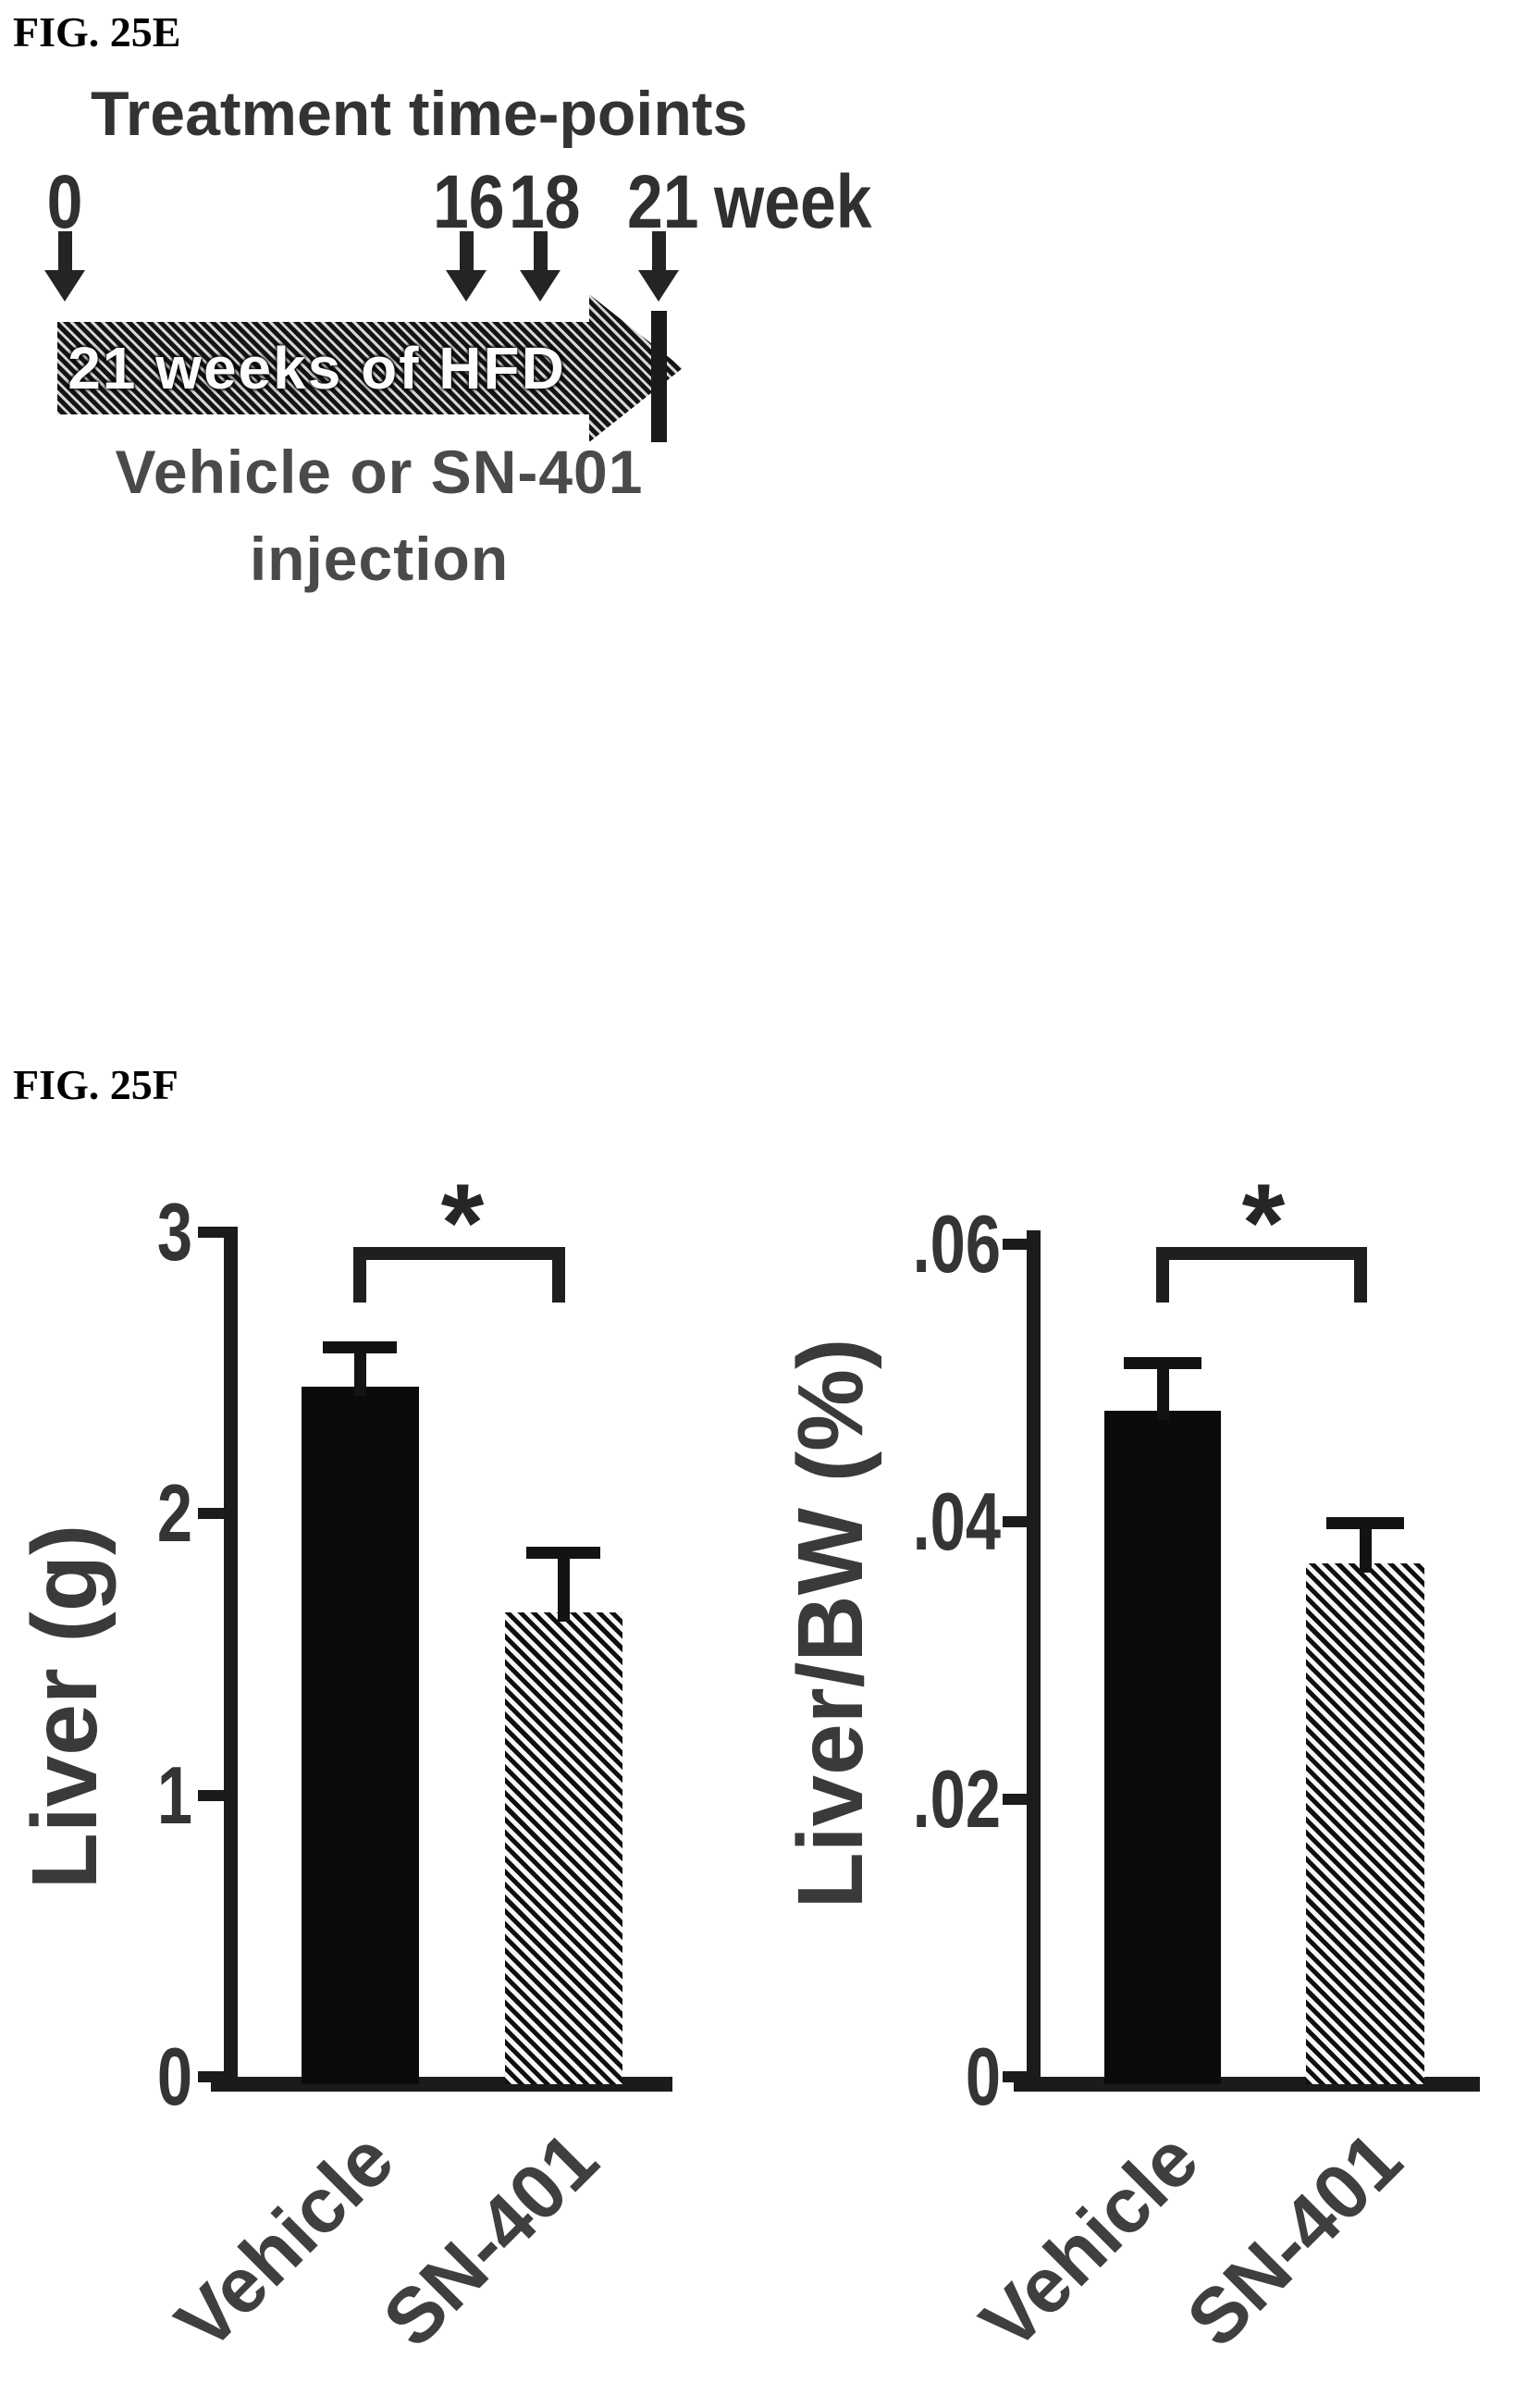  I want to click on injection-caption-line1: Vehicle or SN-401, so click(379, 472).